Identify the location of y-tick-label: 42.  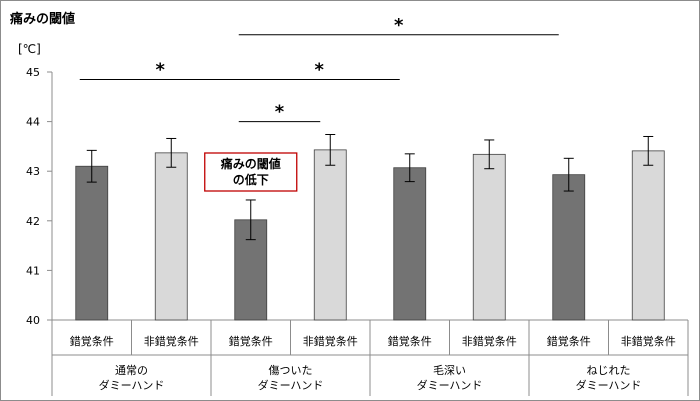
(33, 221).